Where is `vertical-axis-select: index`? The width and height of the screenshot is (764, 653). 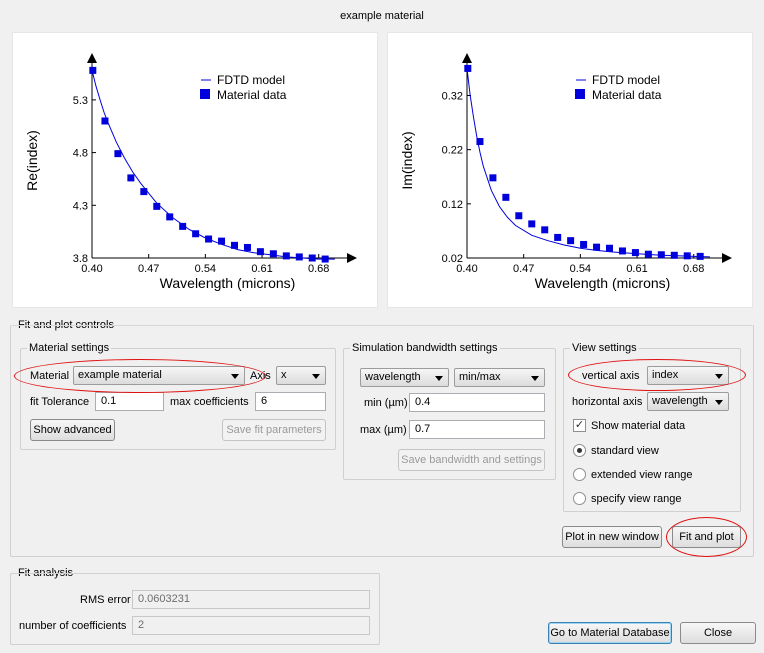
vertical-axis-select: index is located at coordinates (688, 375).